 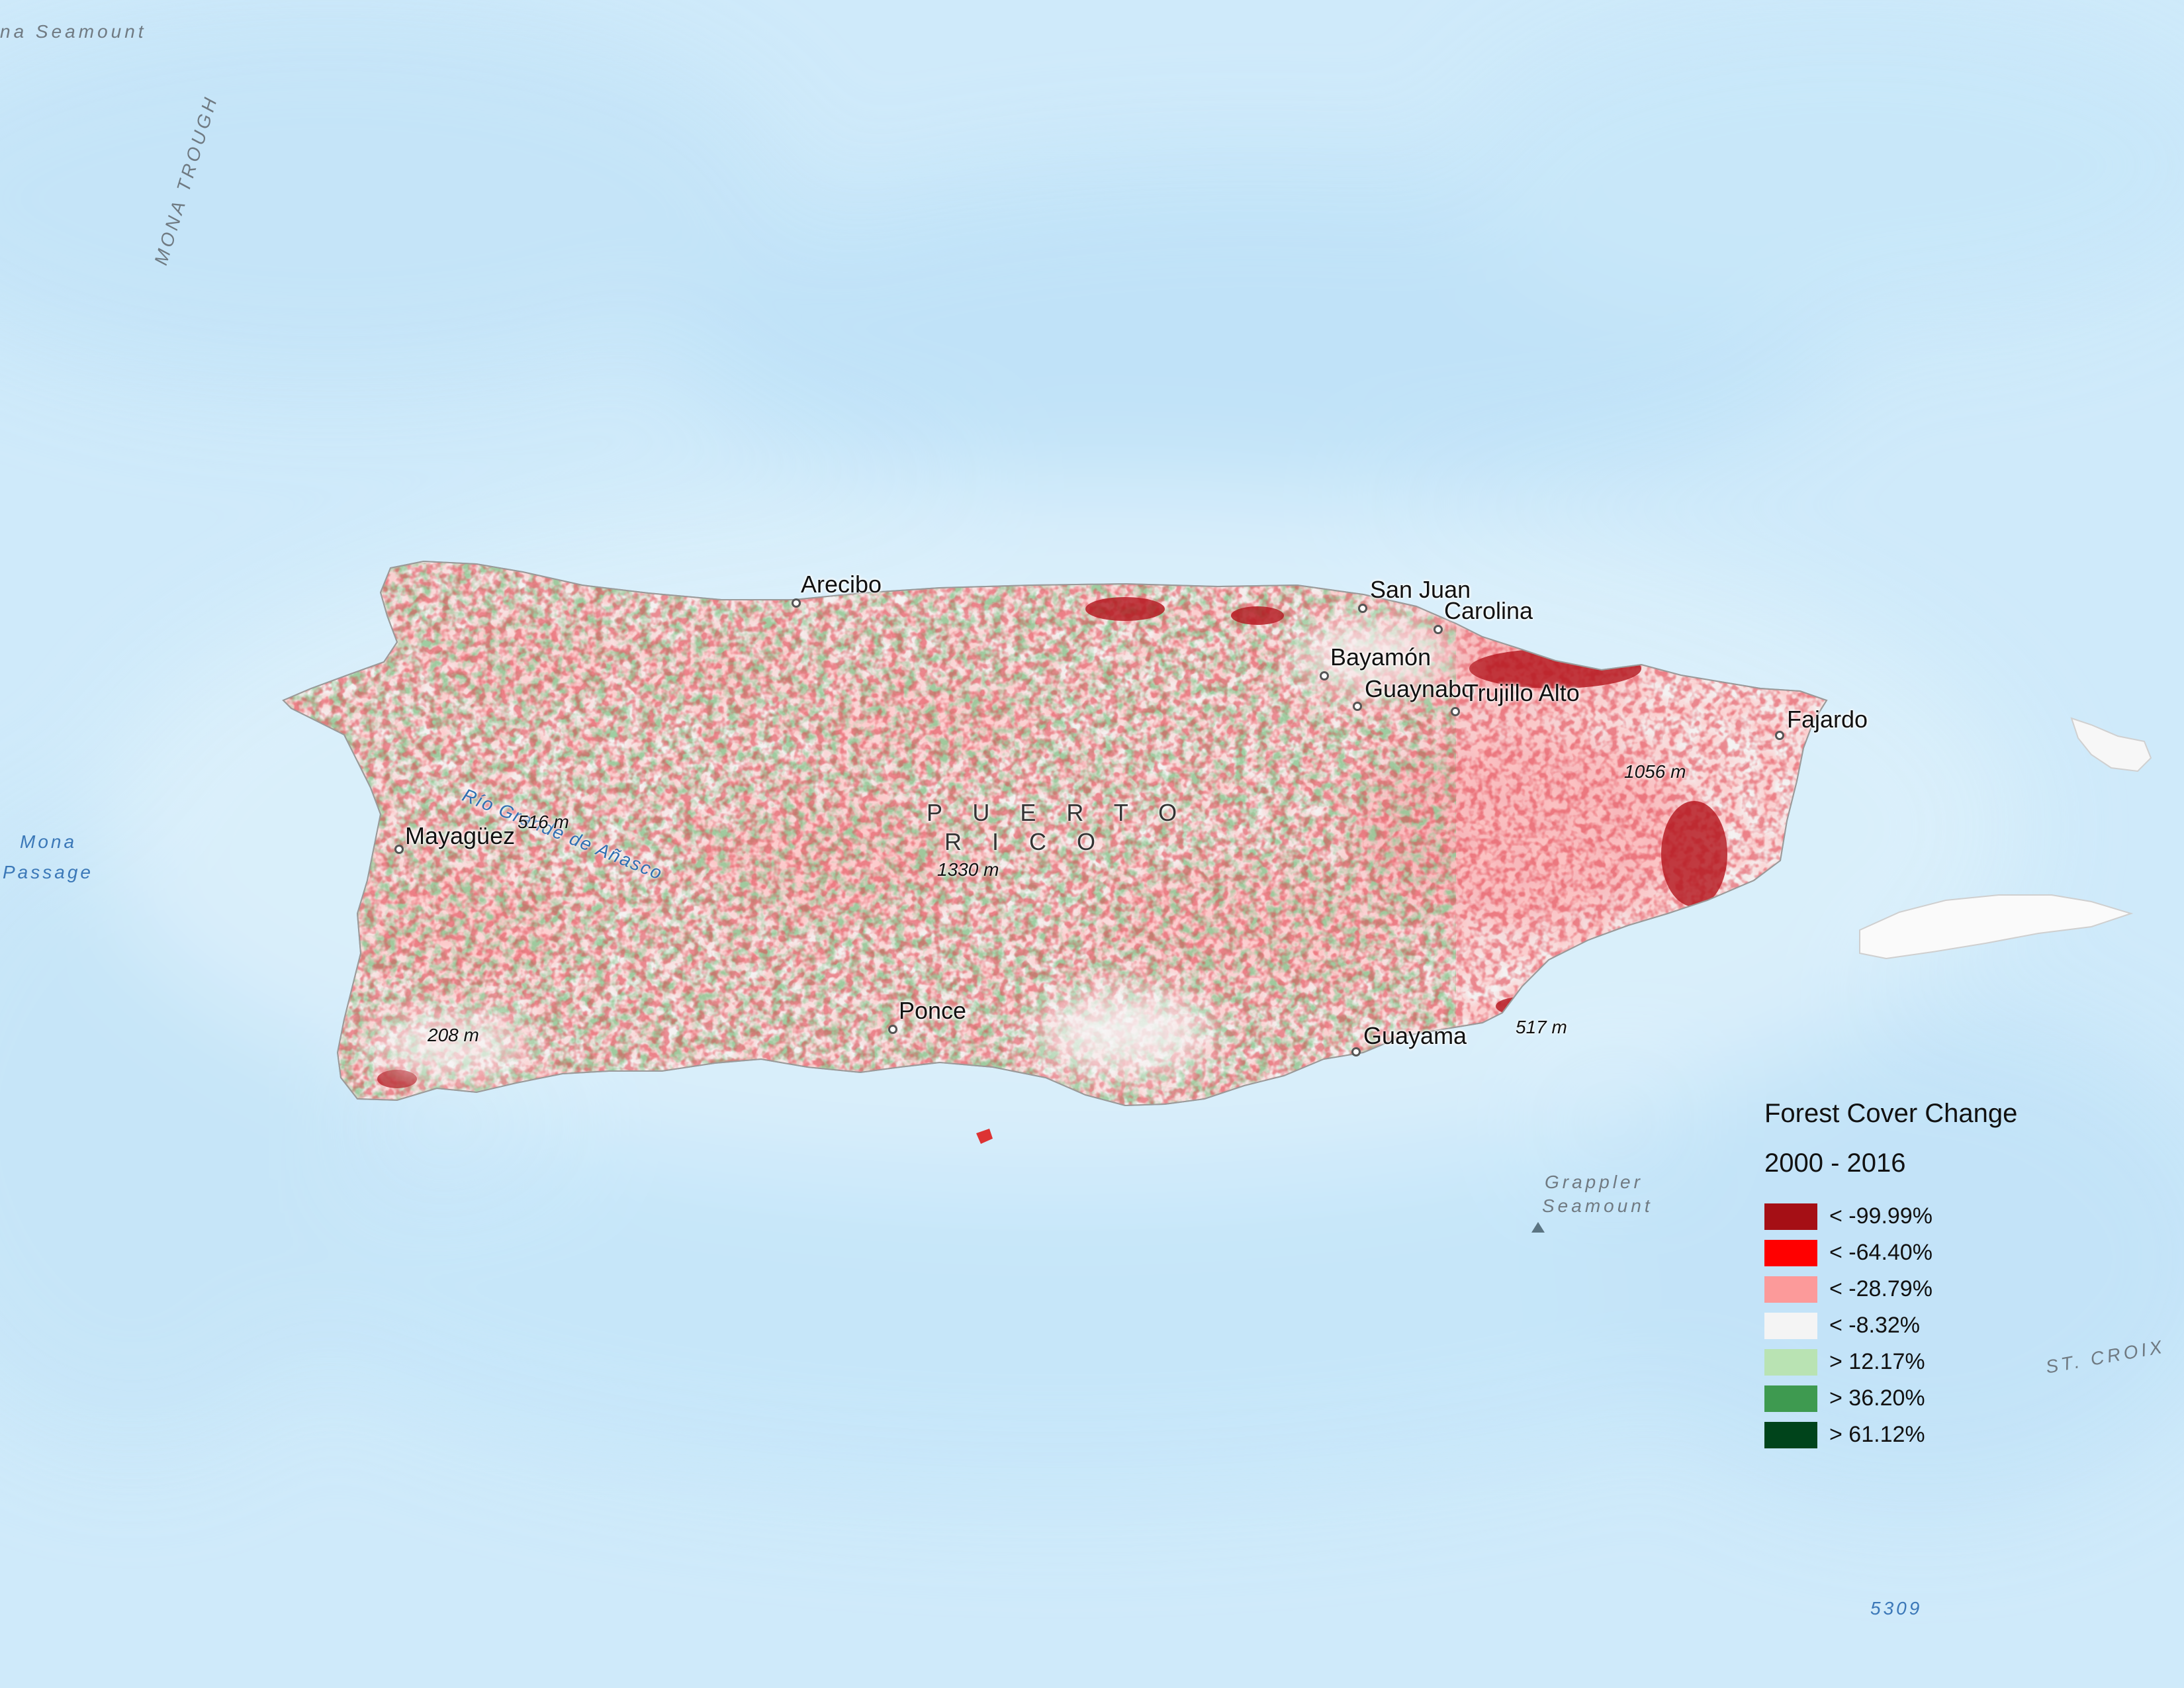 I want to click on legend-item: < -8.32%, so click(x=1910, y=1325).